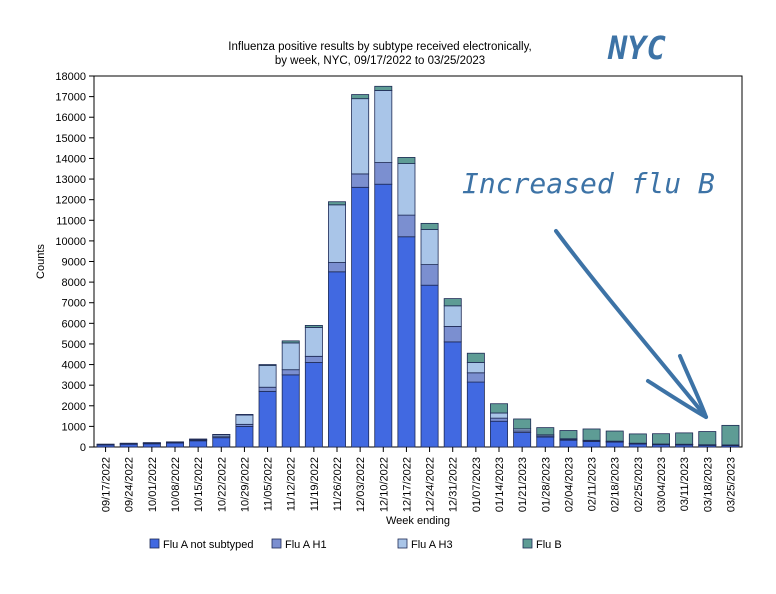 This screenshot has height=594, width=776. I want to click on arrow-shaft, so click(631, 324).